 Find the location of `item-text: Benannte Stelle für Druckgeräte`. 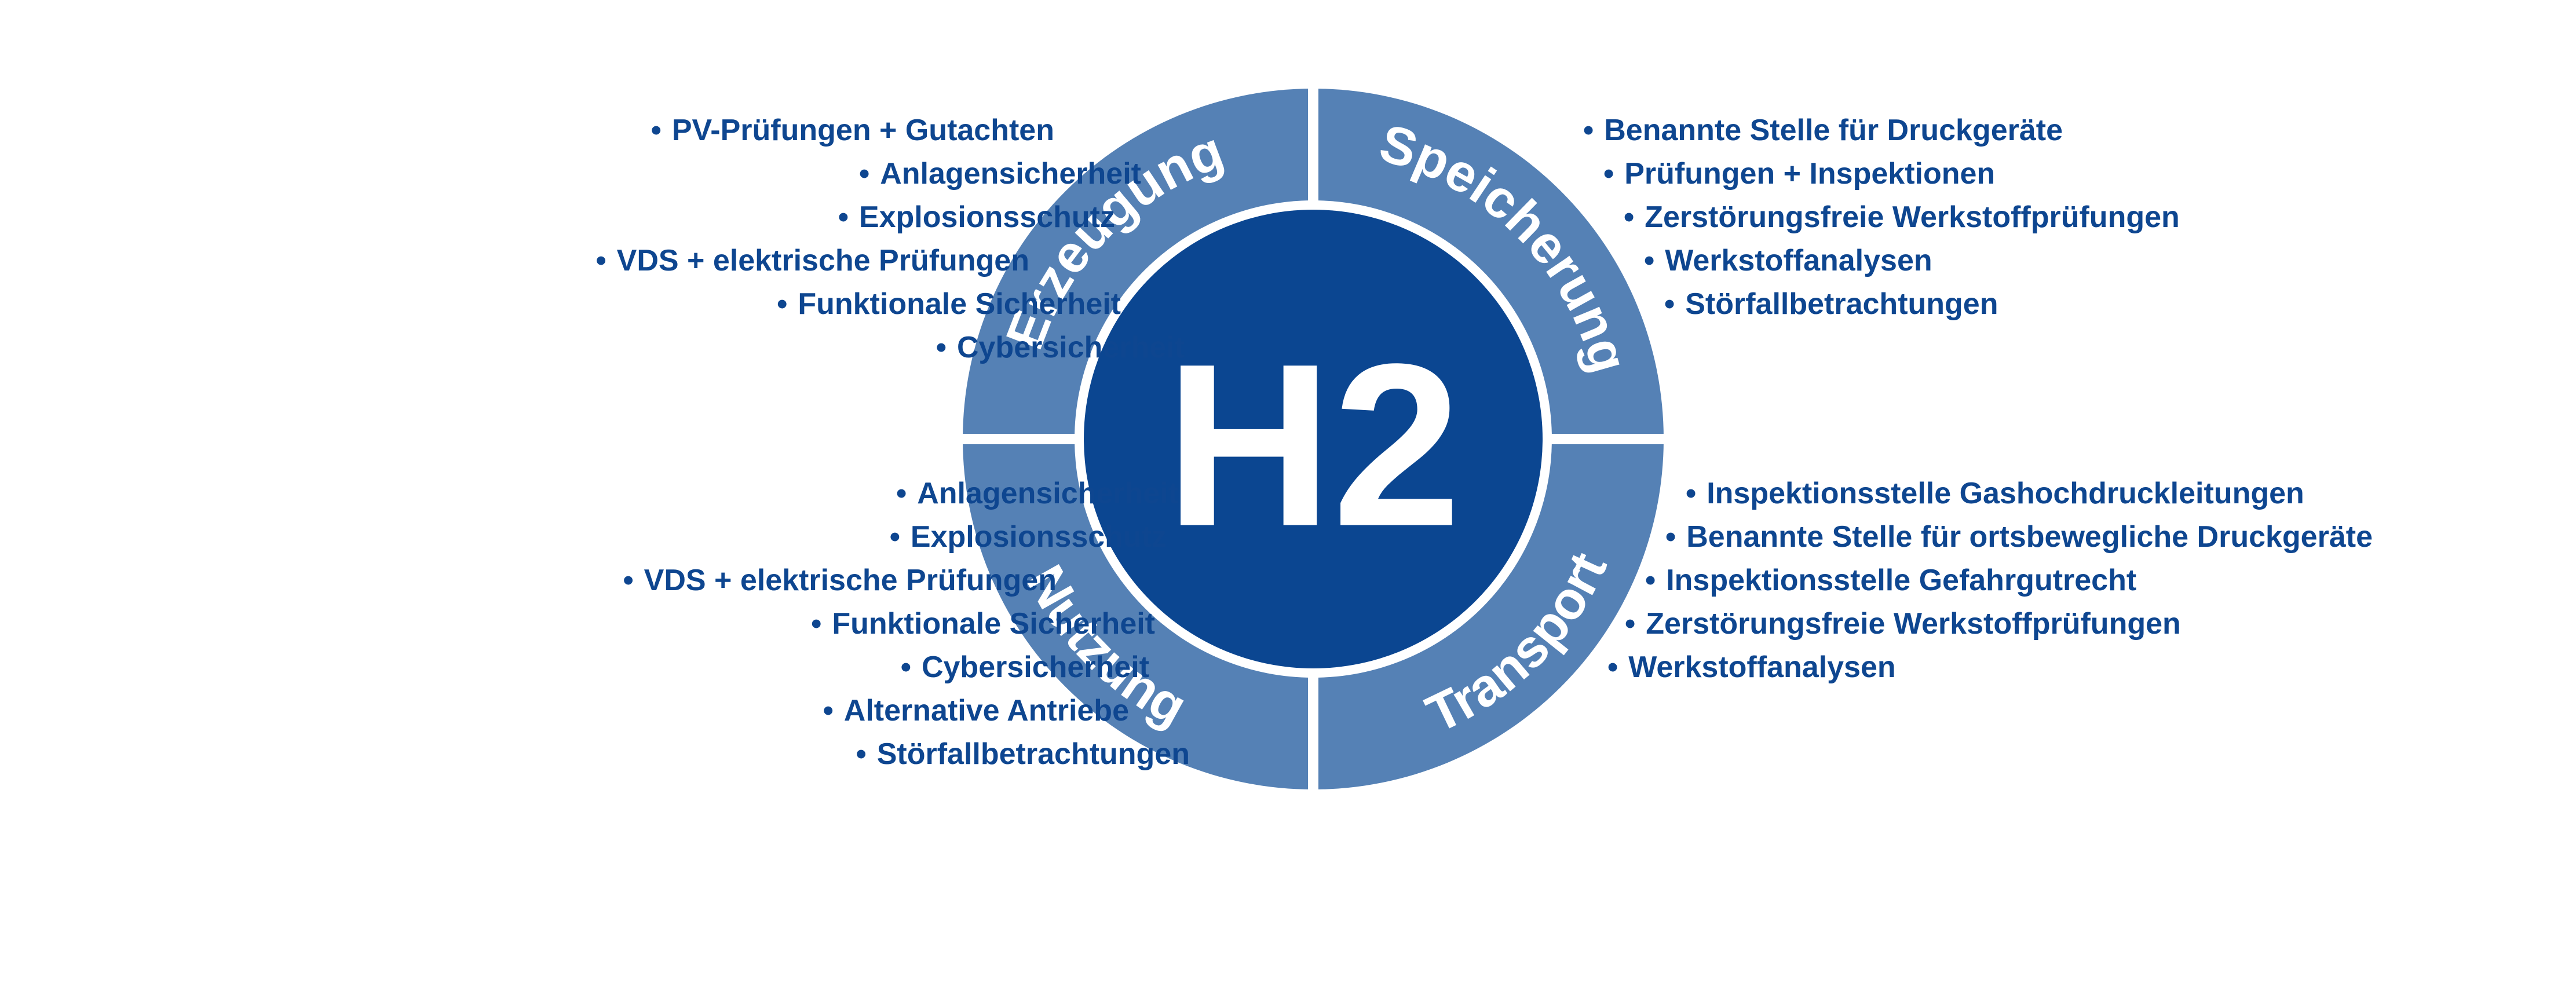

item-text: Benannte Stelle für Druckgeräte is located at coordinates (1833, 130).